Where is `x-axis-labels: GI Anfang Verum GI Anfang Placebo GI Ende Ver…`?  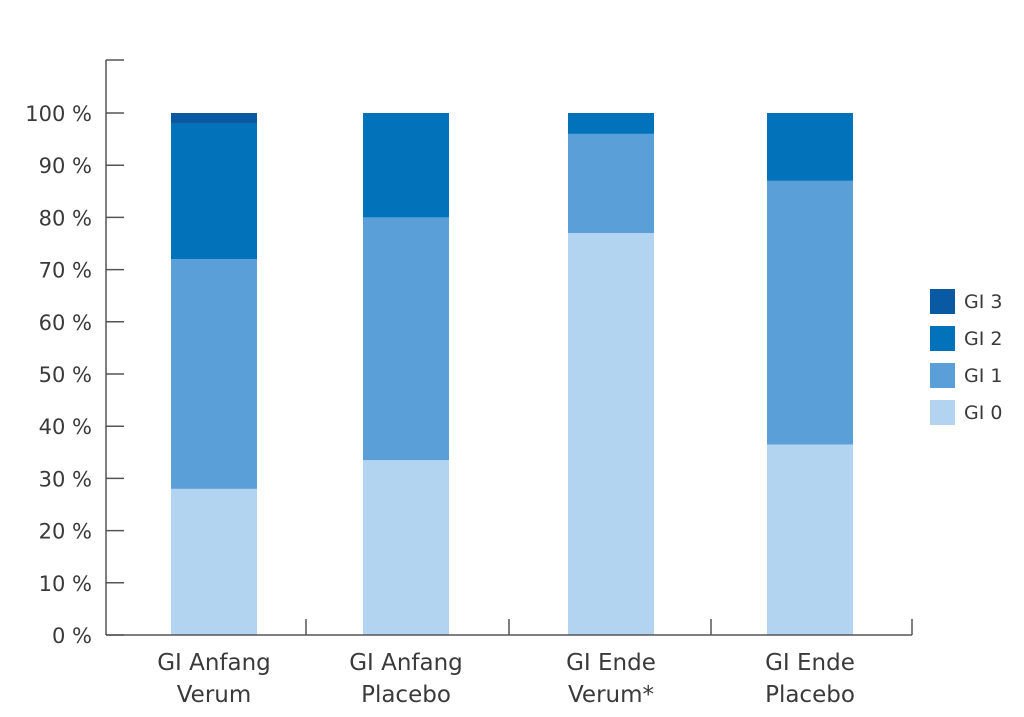 x-axis-labels: GI Anfang Verum GI Anfang Placebo GI Ende Ver… is located at coordinates (506, 679).